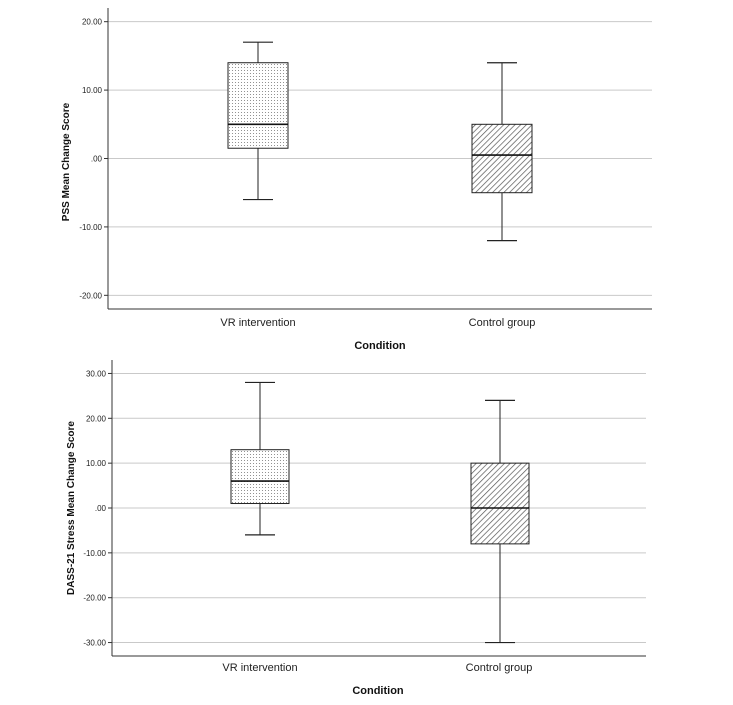 The height and width of the screenshot is (705, 733). I want to click on dass-y-tick-label: 10.00, so click(96, 463).